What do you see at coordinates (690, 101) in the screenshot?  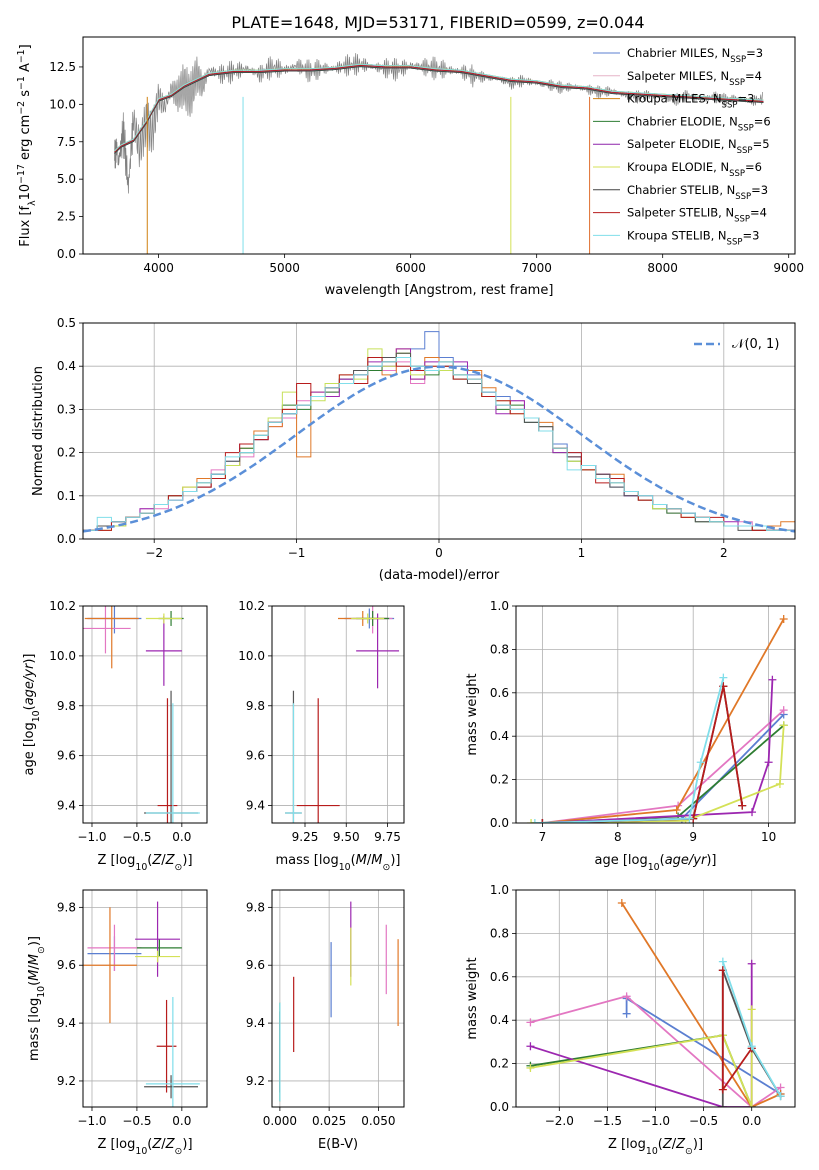 I see `legend-entry: Kroupa MILES, NSSP=3` at bounding box center [690, 101].